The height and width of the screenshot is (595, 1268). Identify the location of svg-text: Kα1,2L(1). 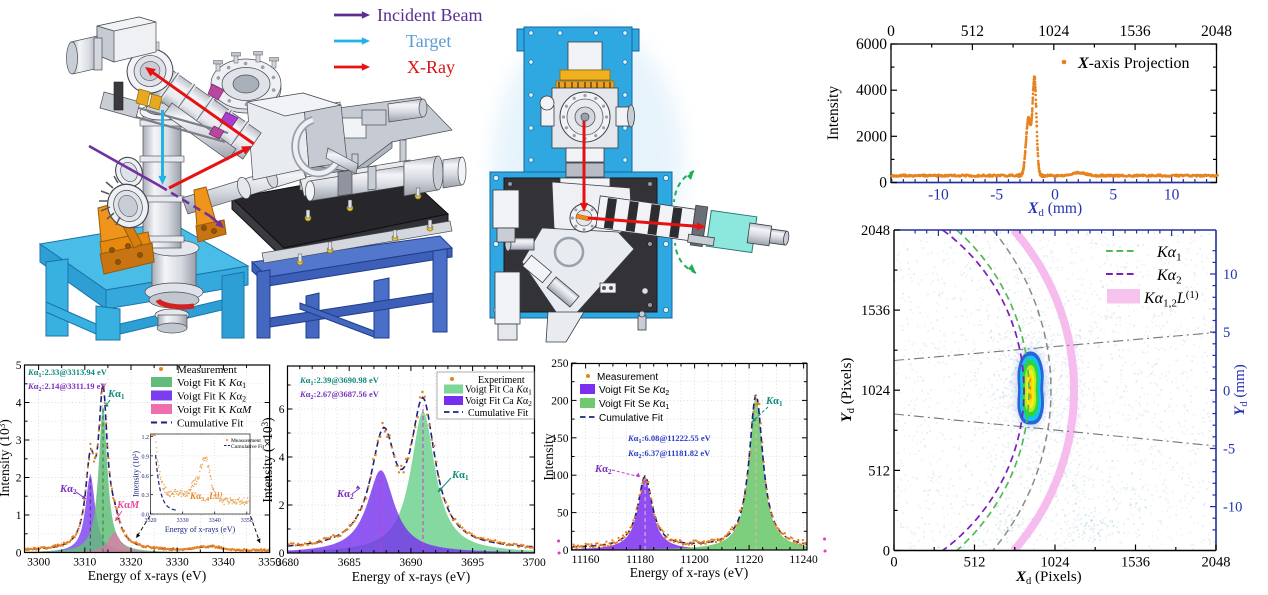
(1171, 299).